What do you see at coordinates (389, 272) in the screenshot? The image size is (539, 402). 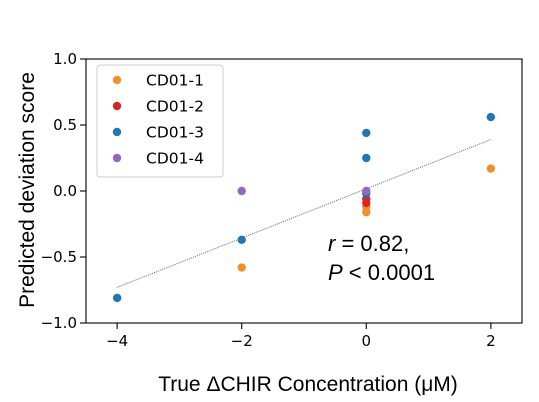 I see `p-value: < 0.0001` at bounding box center [389, 272].